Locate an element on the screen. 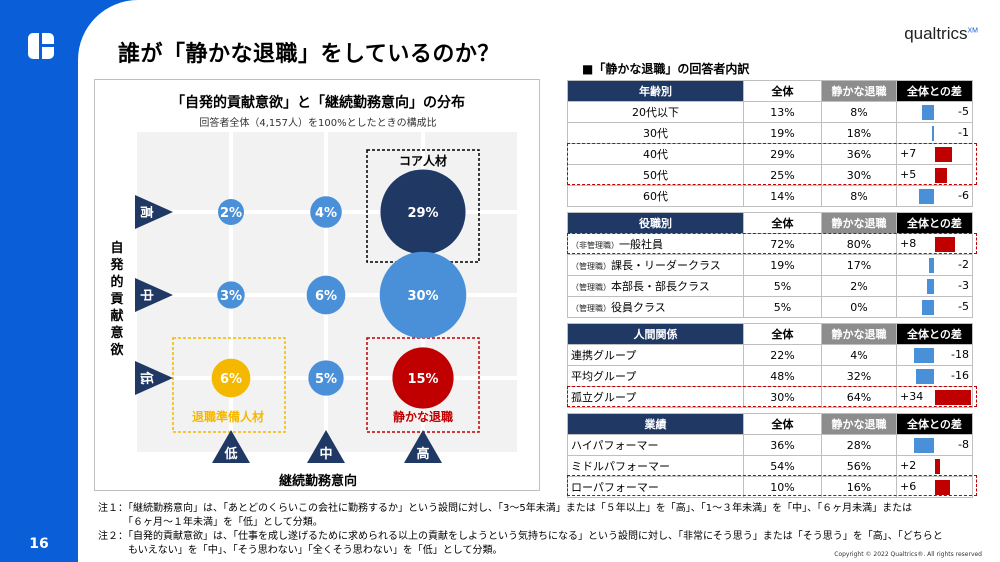  table-row: （管理職）本部長・部長クラス 5% 2% -3 is located at coordinates (770, 286).